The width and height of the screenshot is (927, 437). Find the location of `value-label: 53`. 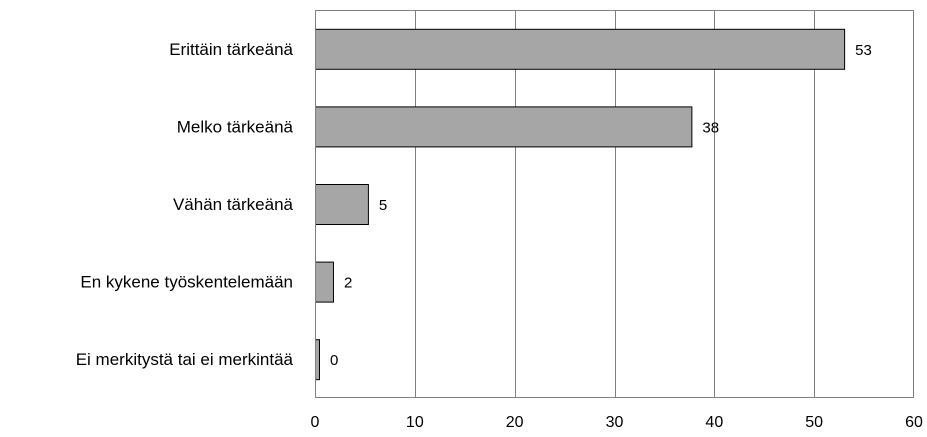

value-label: 53 is located at coordinates (863, 50).